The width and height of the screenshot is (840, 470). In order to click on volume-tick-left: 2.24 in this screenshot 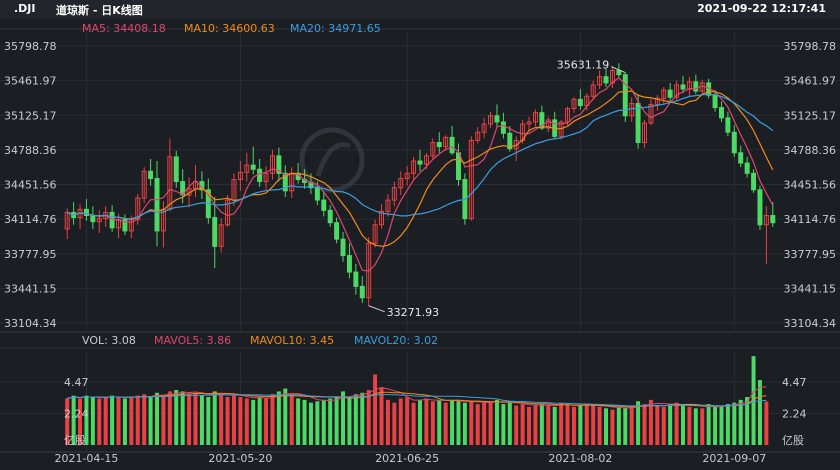, I will do `click(76, 413)`.